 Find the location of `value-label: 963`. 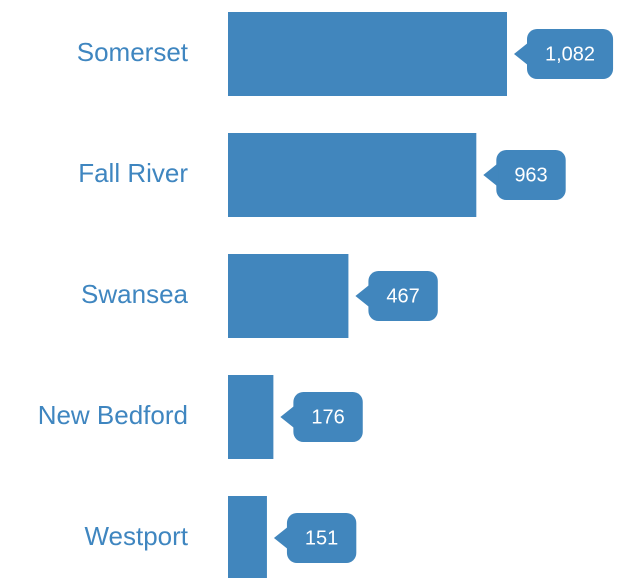

value-label: 963 is located at coordinates (530, 175).